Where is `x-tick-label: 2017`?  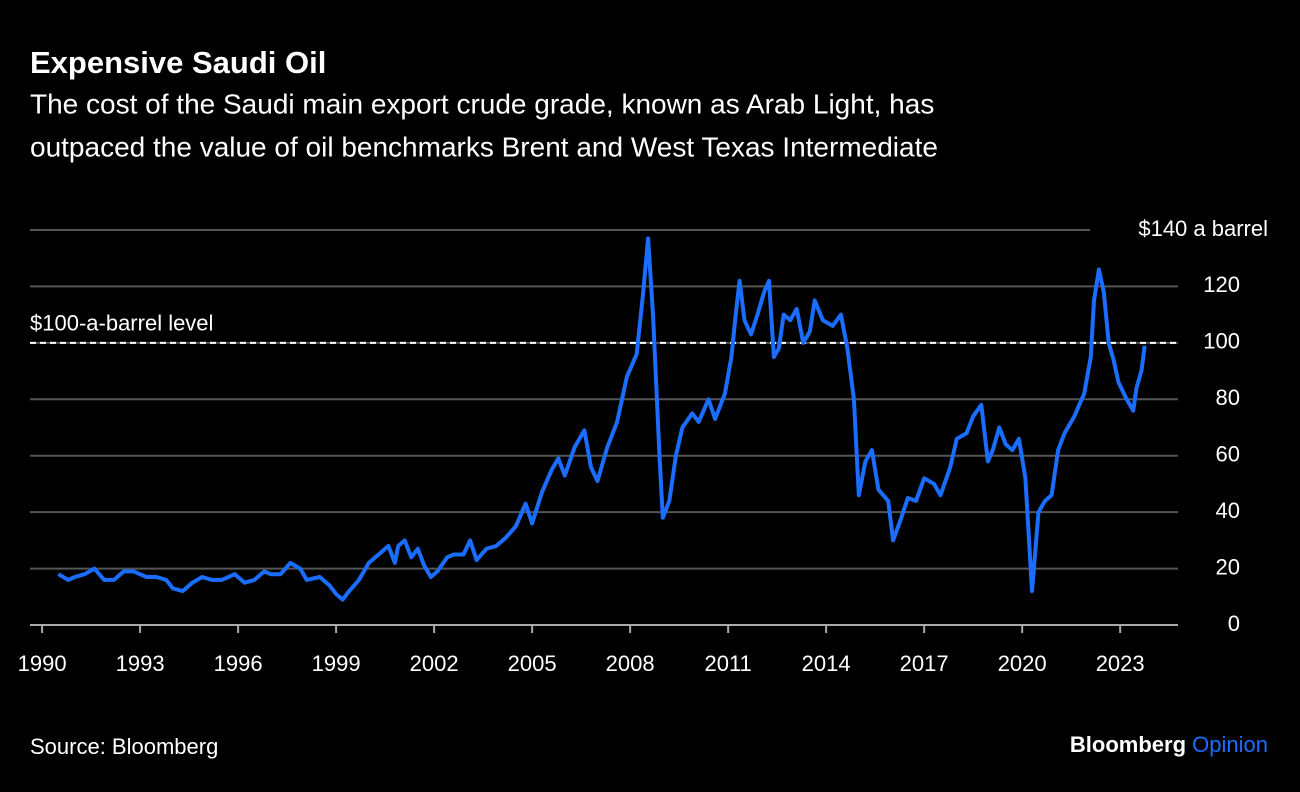 x-tick-label: 2017 is located at coordinates (924, 663).